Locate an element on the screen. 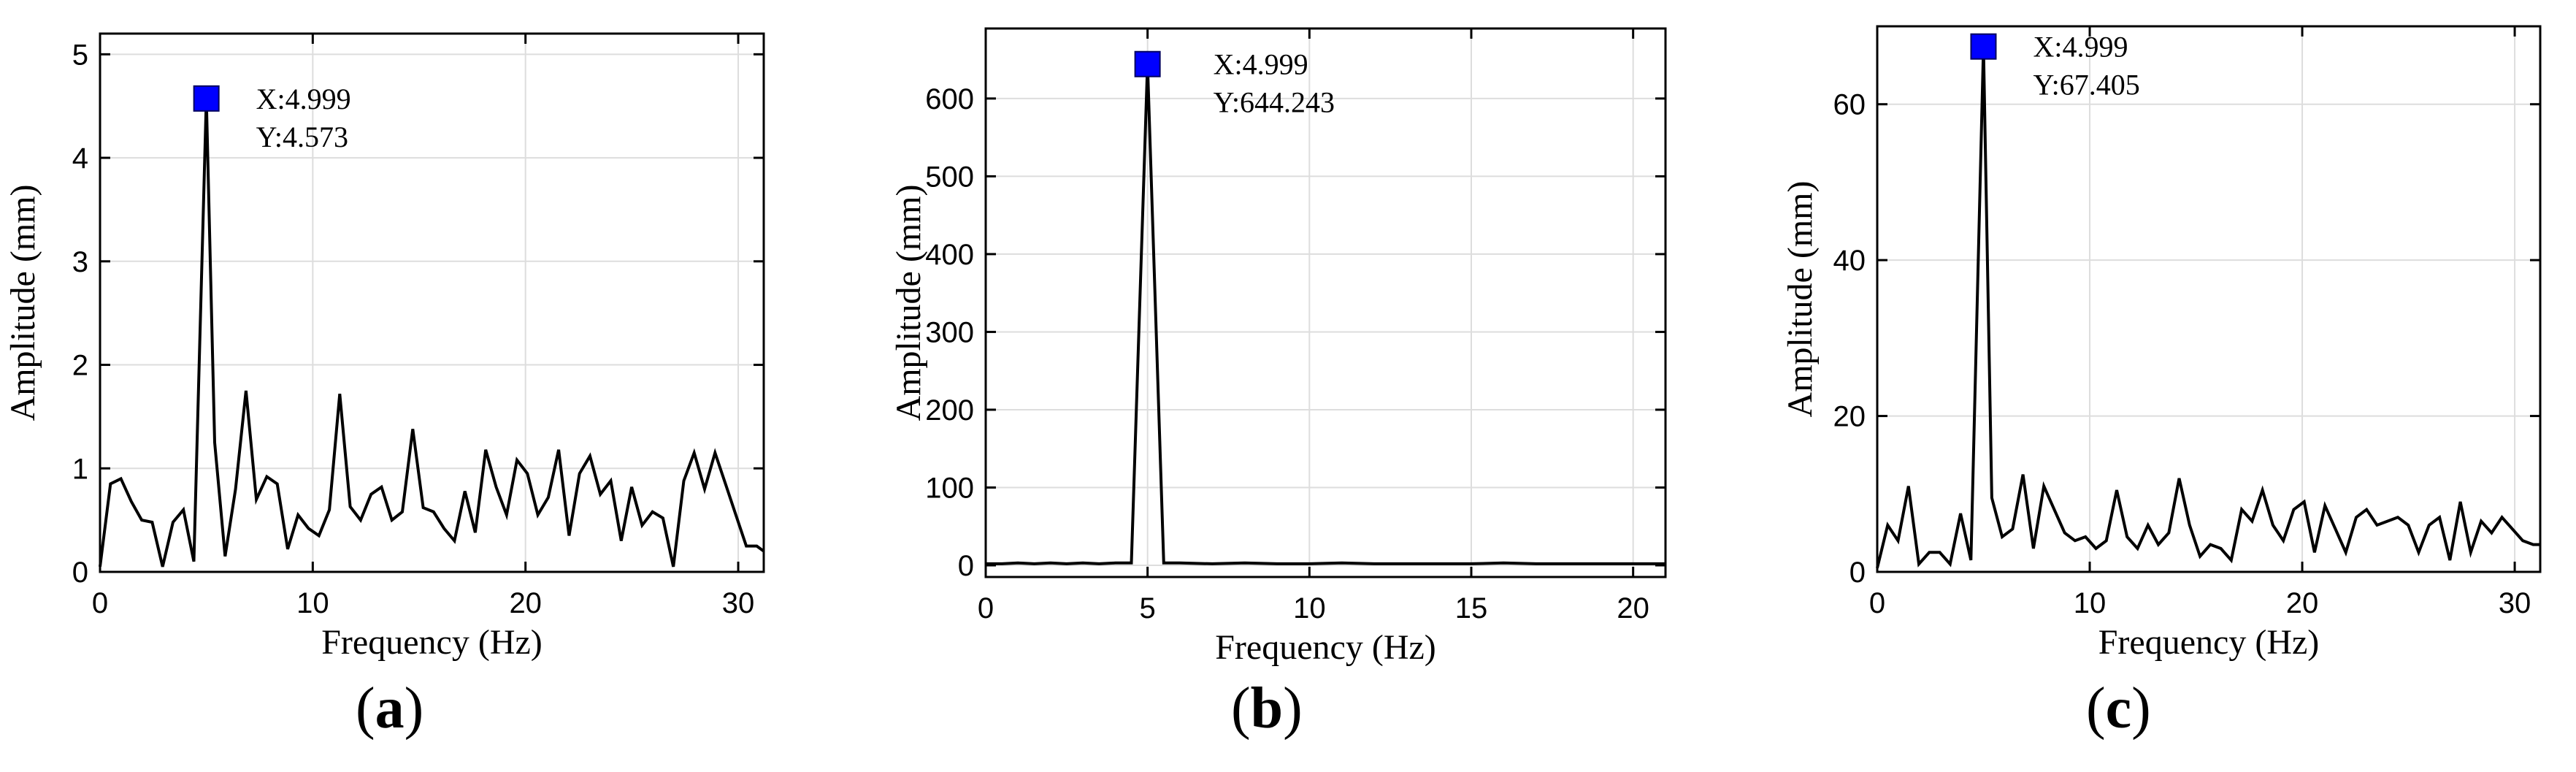 The height and width of the screenshot is (772, 2576). y-tick-label: 300 is located at coordinates (949, 332).